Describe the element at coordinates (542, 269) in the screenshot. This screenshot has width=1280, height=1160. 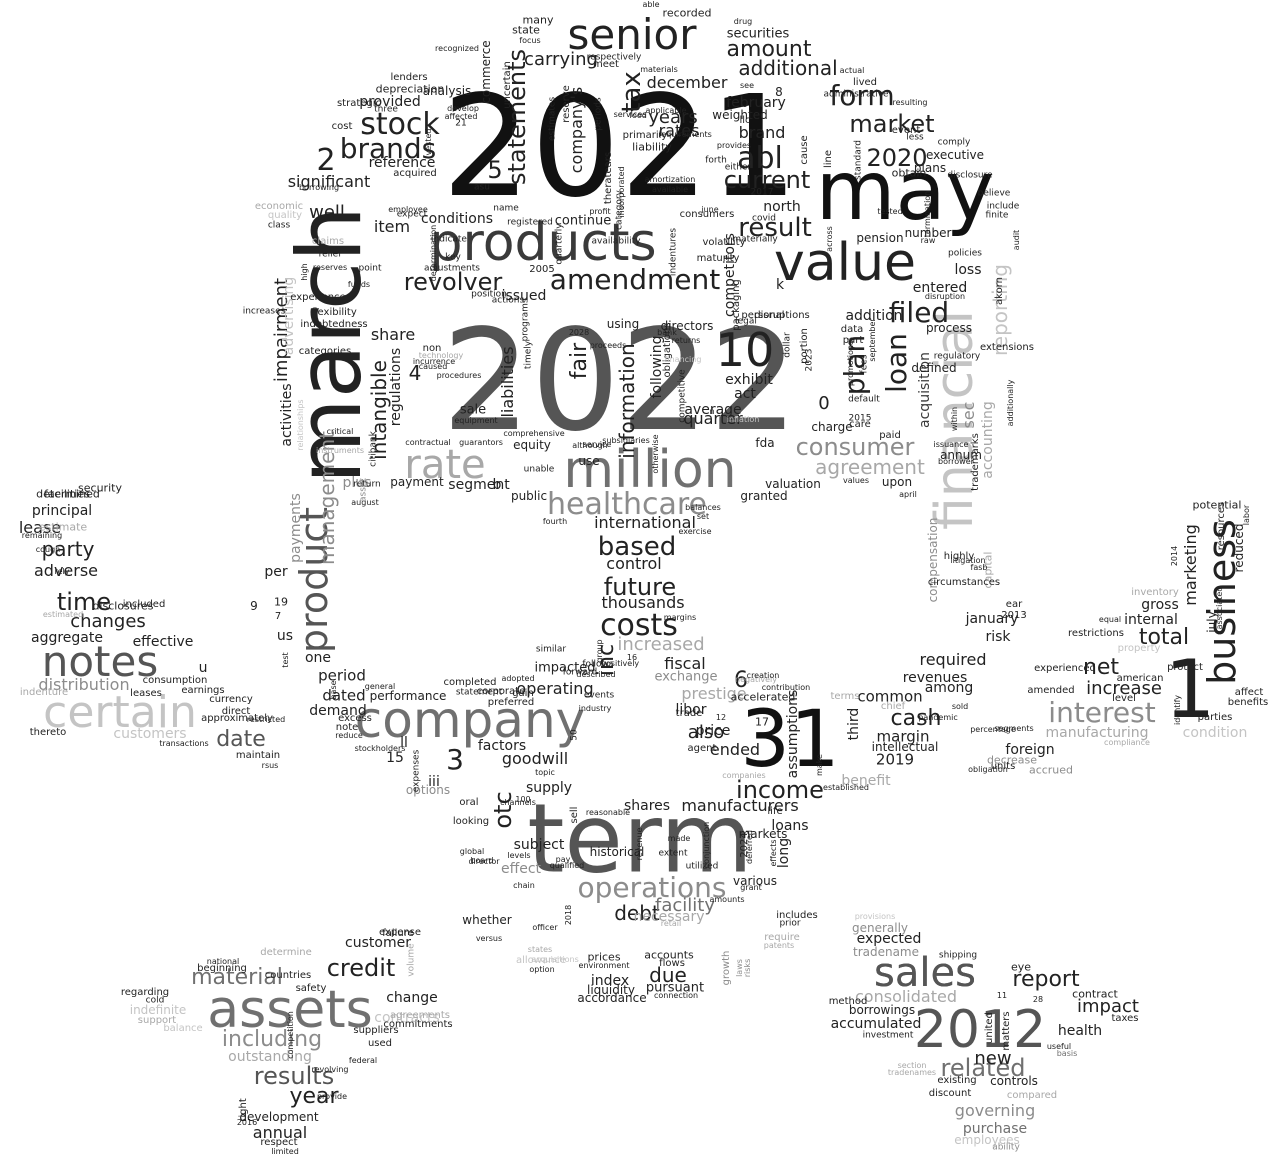
I see `cloud-word: 2005` at that location.